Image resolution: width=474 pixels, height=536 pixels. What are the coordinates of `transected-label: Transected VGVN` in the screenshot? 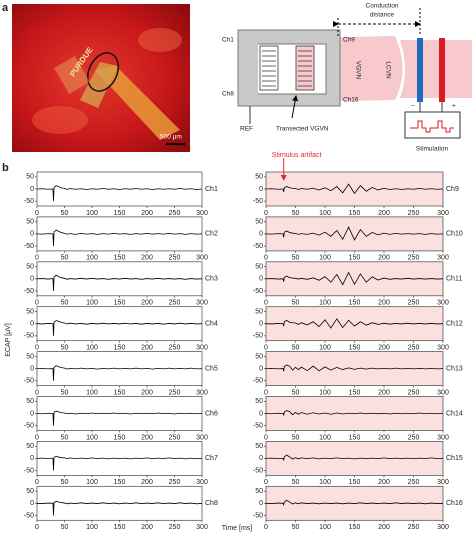 It's located at (302, 129).